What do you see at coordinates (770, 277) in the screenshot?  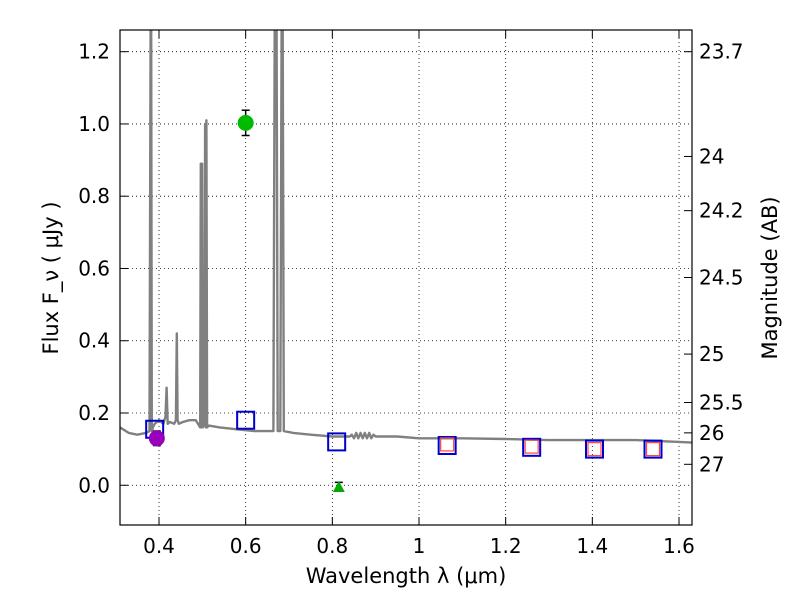 I see `y-axis-right-label: Magnitude (AB)` at bounding box center [770, 277].